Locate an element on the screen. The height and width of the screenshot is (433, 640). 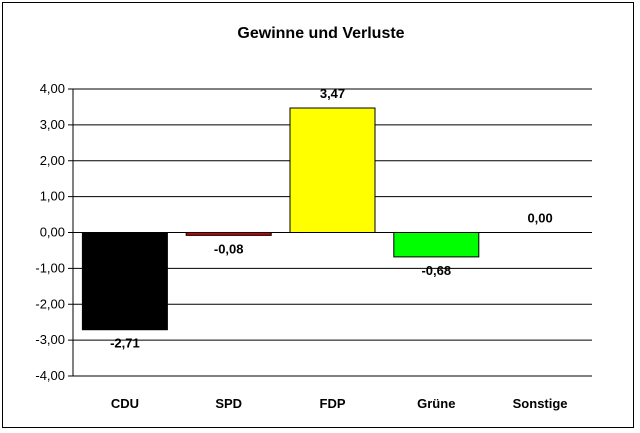
data-label: -0,68 is located at coordinates (436, 270).